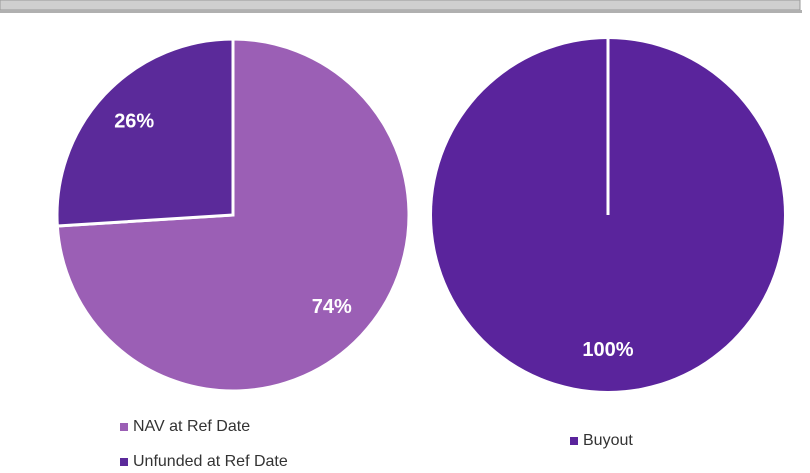  I want to click on legend-label: NAV at Ref Date, so click(191, 426).